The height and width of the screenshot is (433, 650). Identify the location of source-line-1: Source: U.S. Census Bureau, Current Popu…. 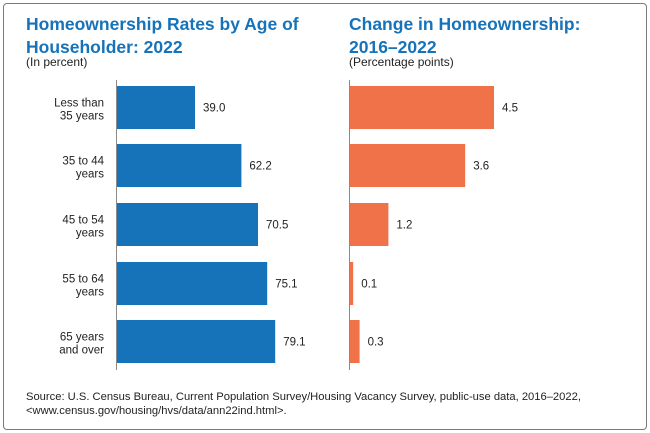
(303, 397).